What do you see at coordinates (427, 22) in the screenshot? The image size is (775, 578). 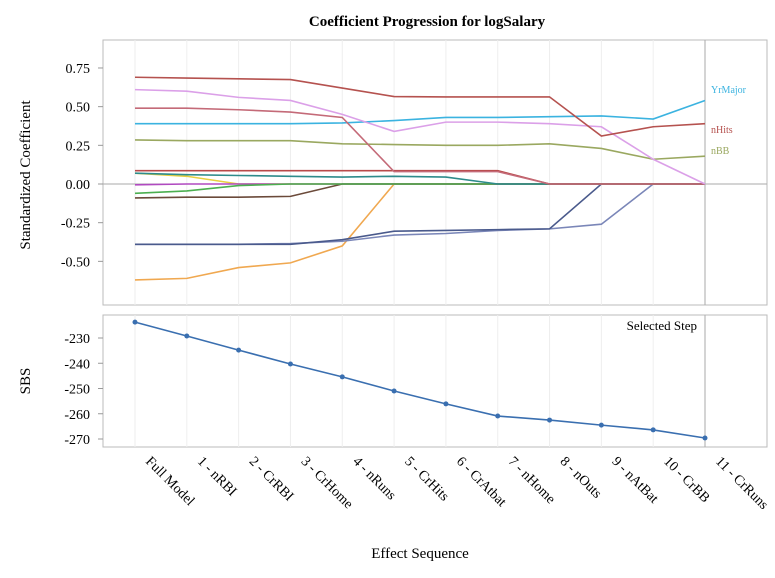 I see `chart-title: Coefficient Progression for logSalary` at bounding box center [427, 22].